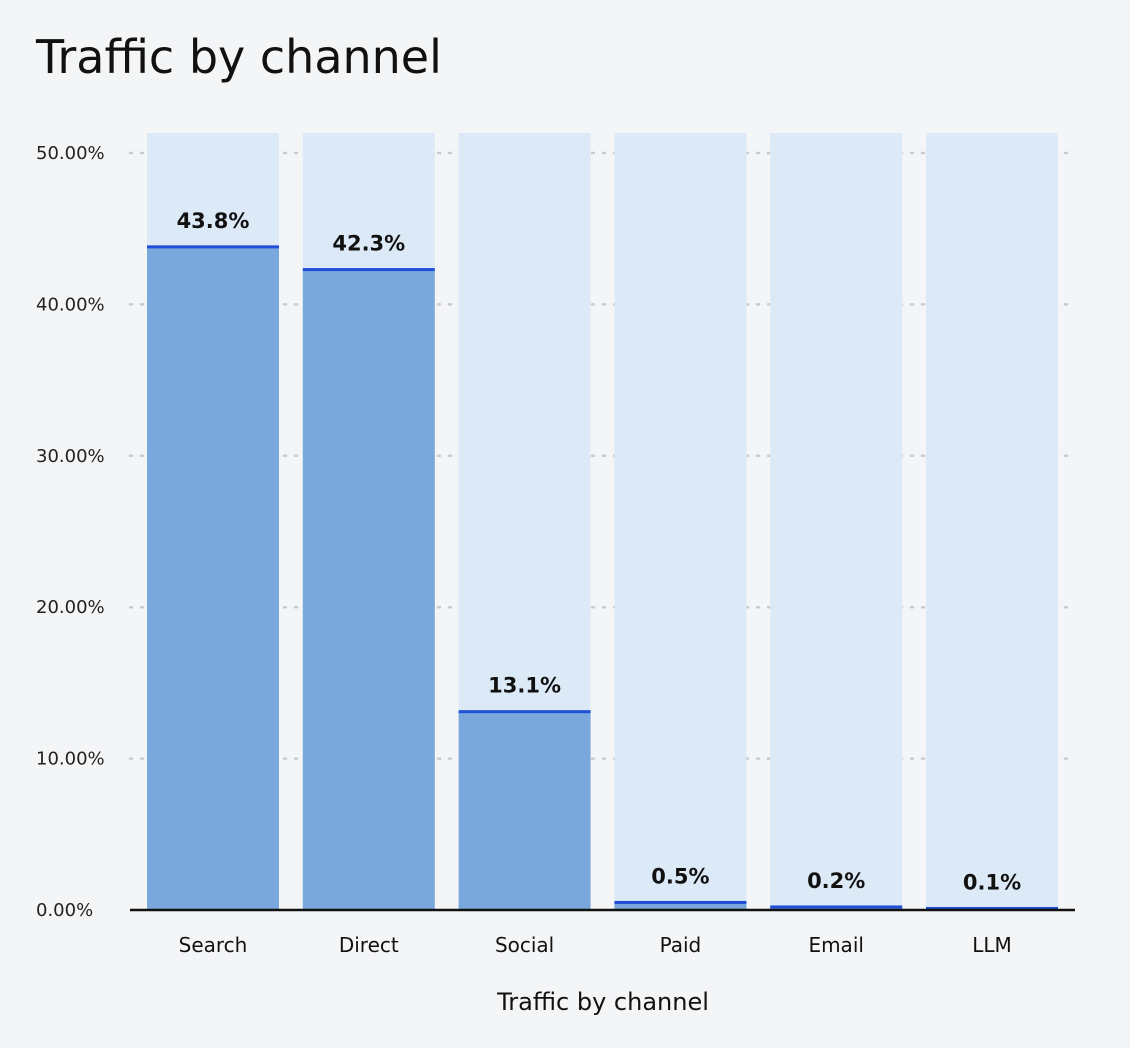  I want to click on x-tick-label: Email, so click(836, 945).